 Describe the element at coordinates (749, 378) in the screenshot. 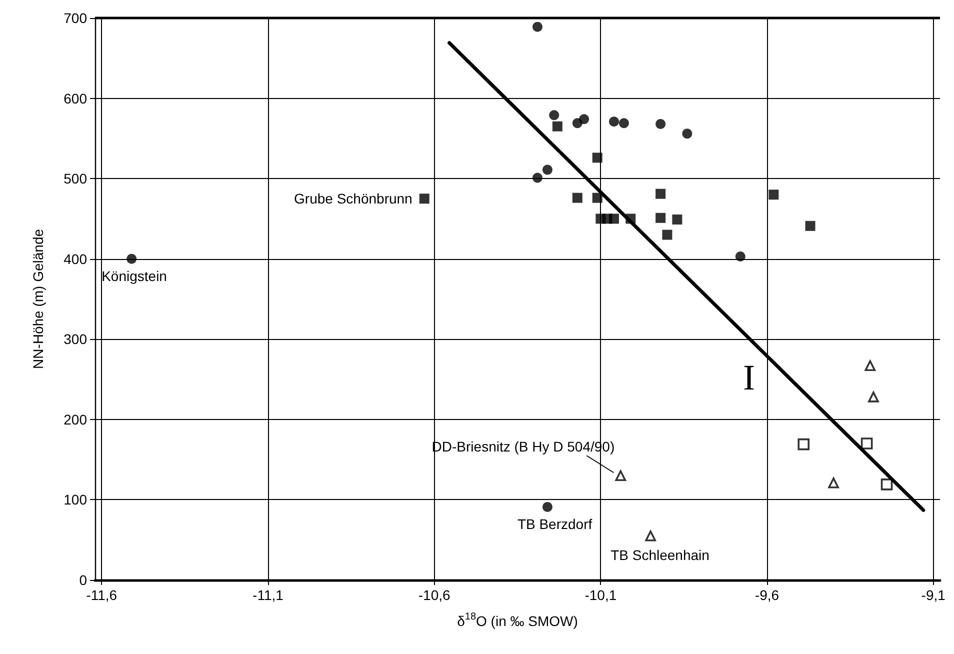

I see `annotation: I` at that location.